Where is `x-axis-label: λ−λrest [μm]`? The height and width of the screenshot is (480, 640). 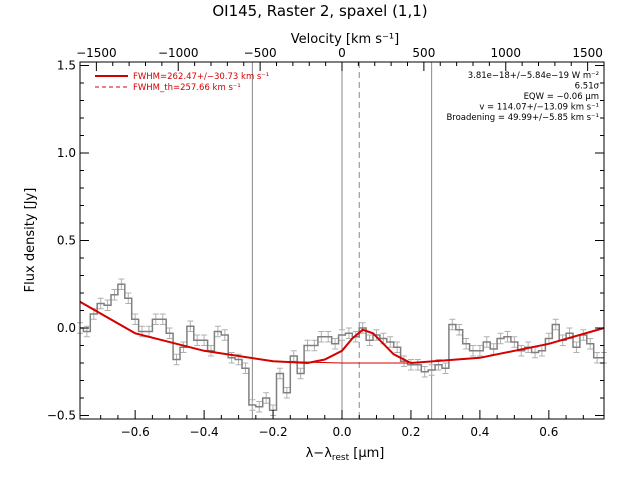
x-axis-label: λ−λrest [μm] is located at coordinates (345, 454).